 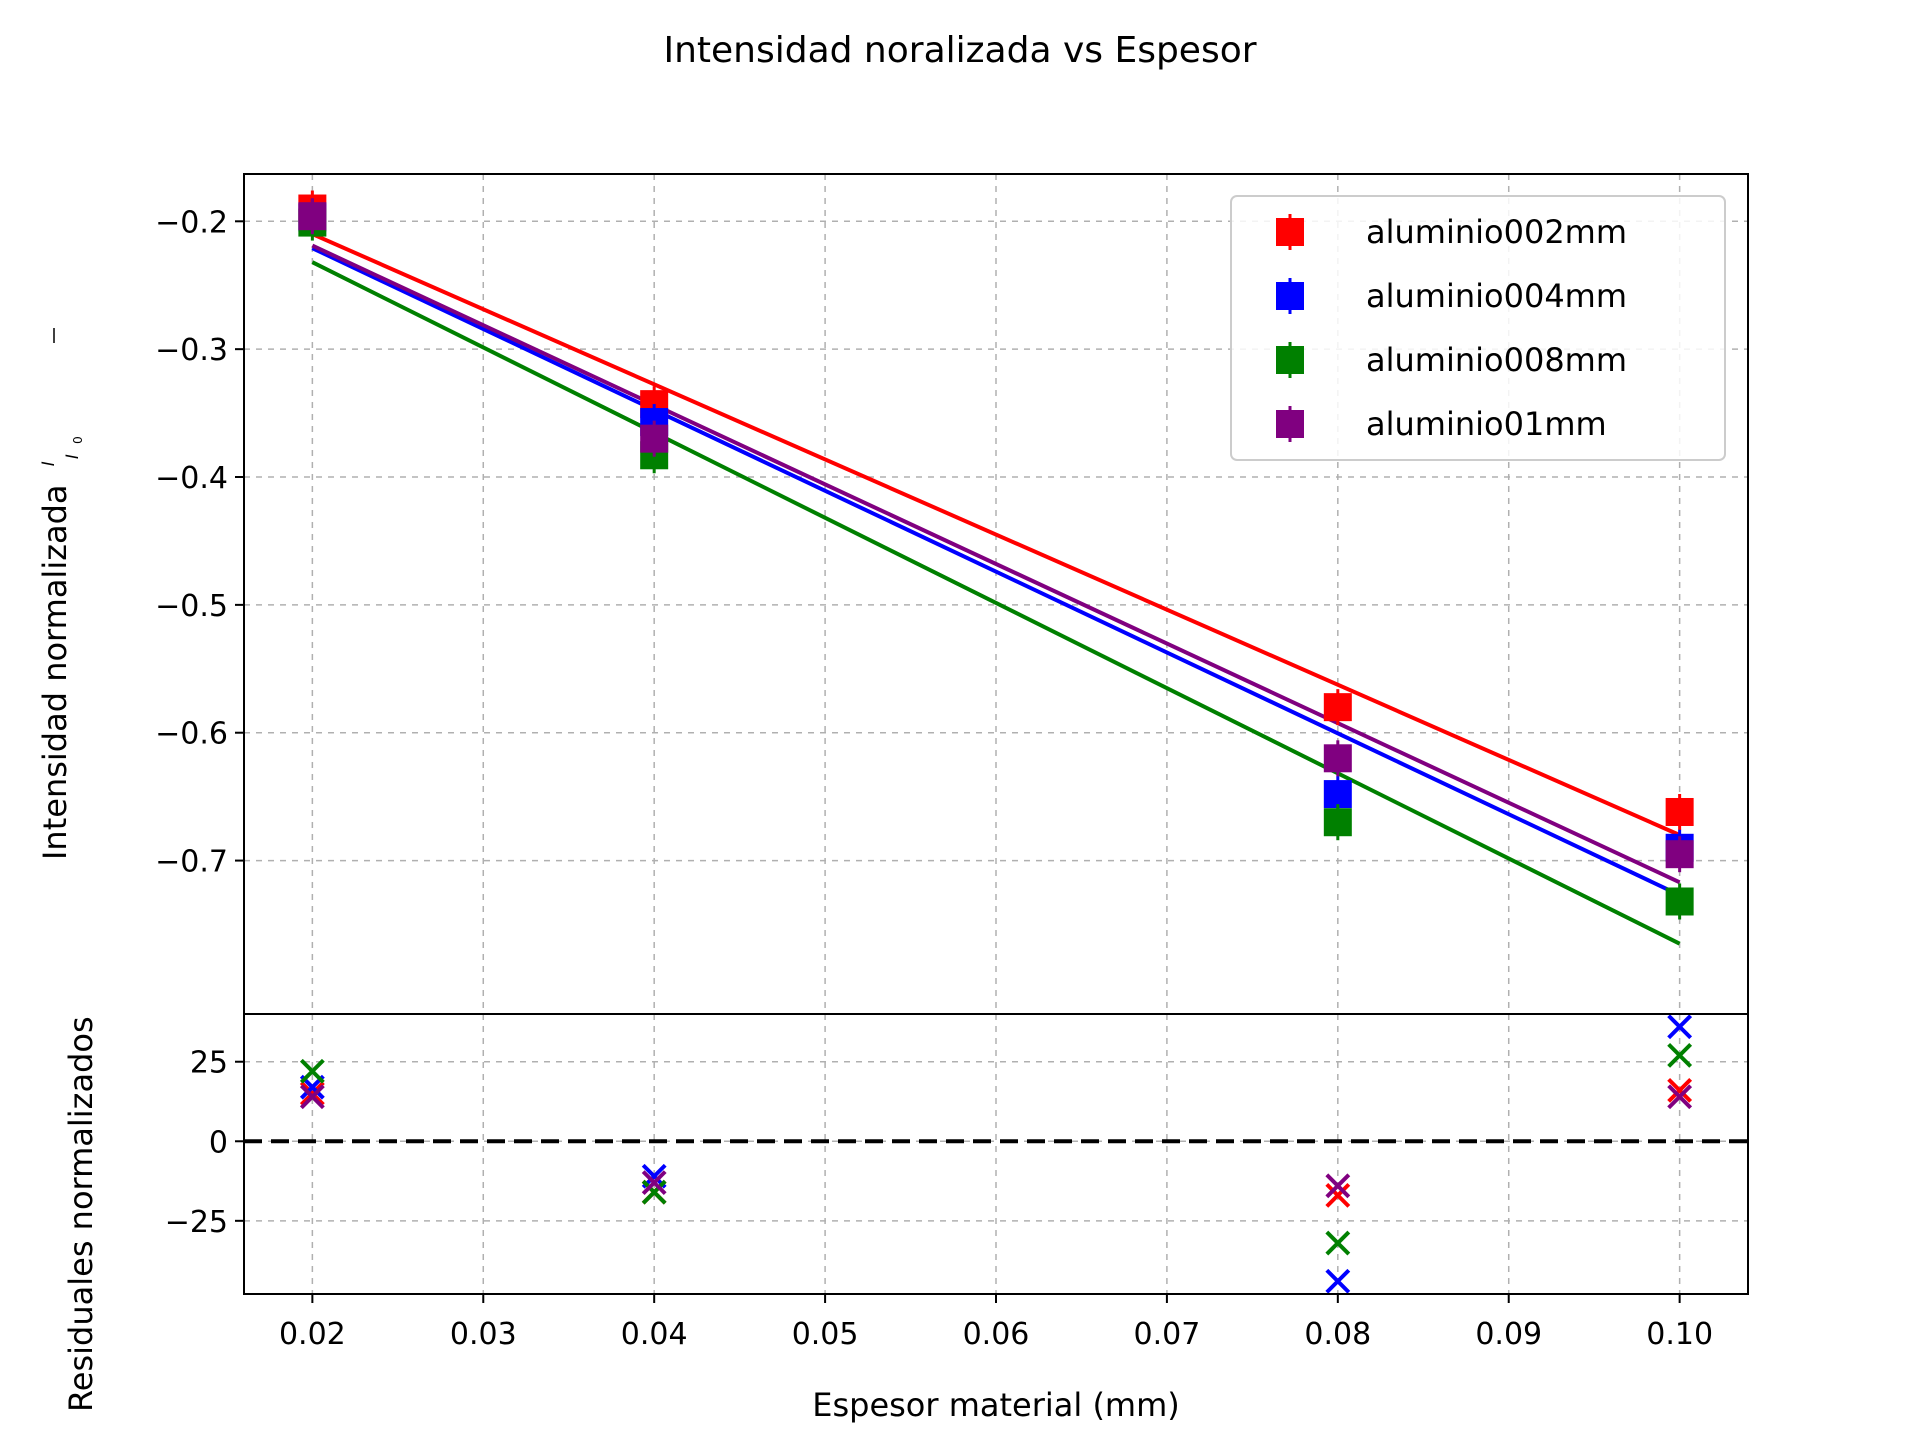 I want to click on main-y-tick-label: −0.5, so click(x=191, y=606).